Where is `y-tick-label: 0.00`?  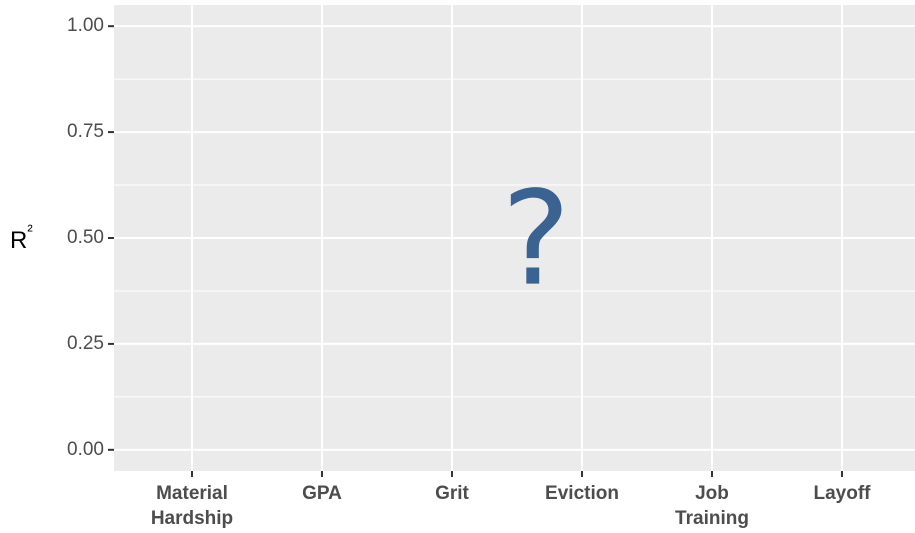 y-tick-label: 0.00 is located at coordinates (85, 449).